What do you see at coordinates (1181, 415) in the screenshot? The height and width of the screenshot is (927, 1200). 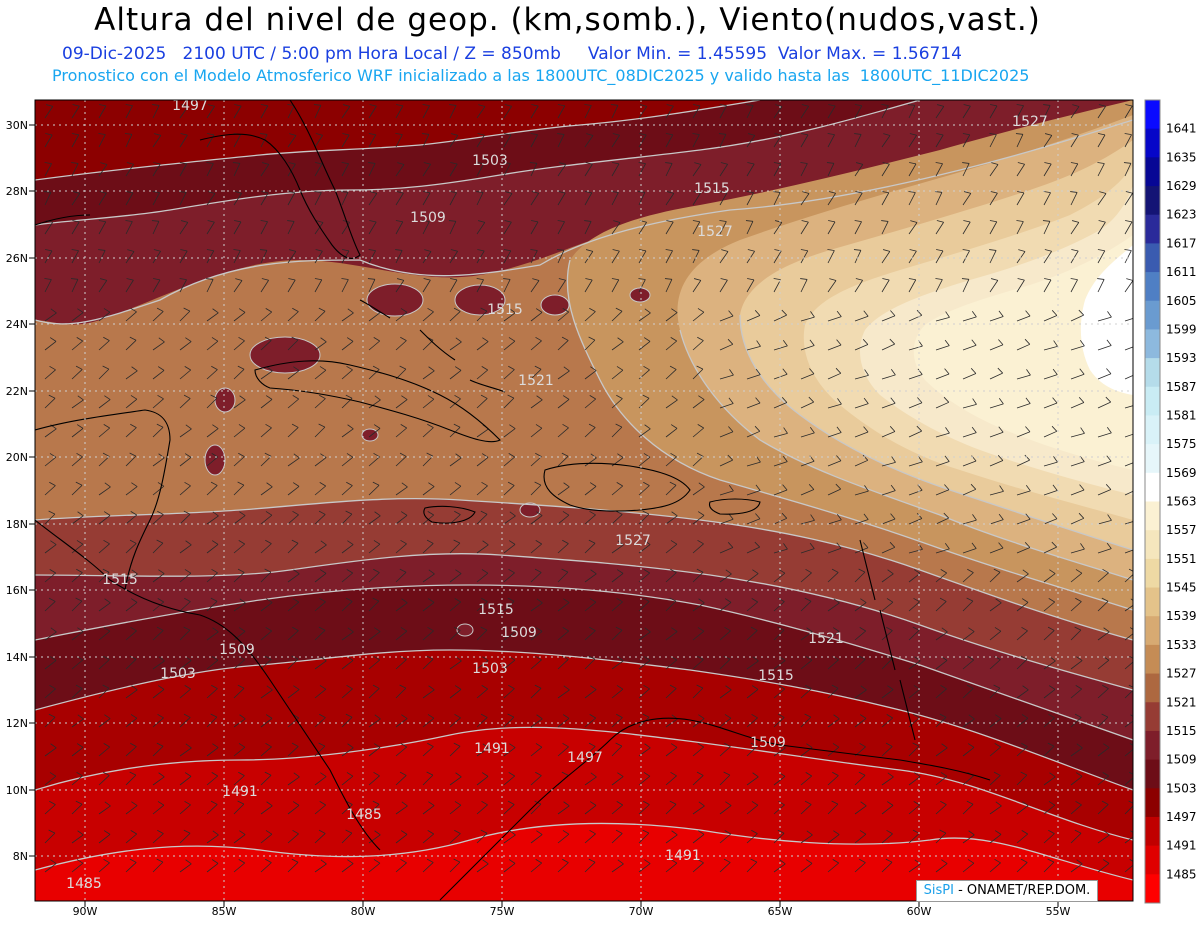 I see `colorbar-label: 1581` at bounding box center [1181, 415].